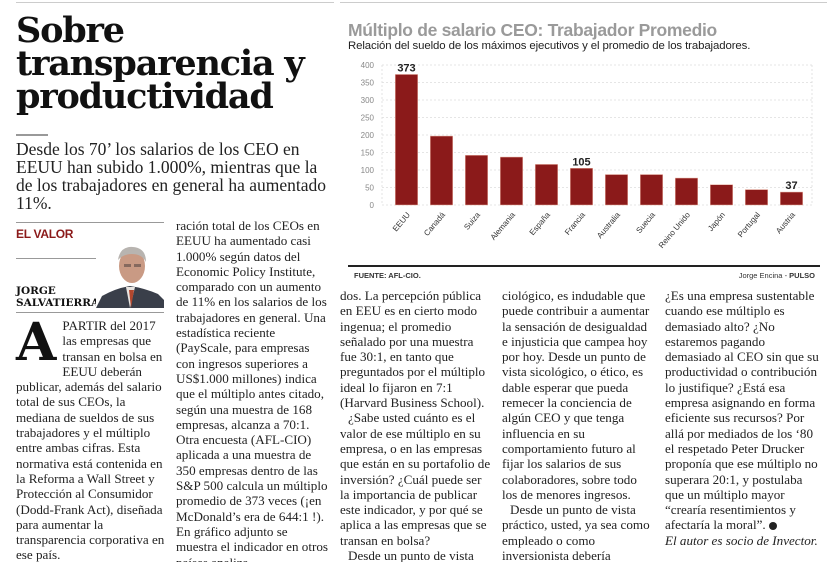 The image size is (827, 562). What do you see at coordinates (760, 275) in the screenshot?
I see `chart-credit-name: Jorge Encina` at bounding box center [760, 275].